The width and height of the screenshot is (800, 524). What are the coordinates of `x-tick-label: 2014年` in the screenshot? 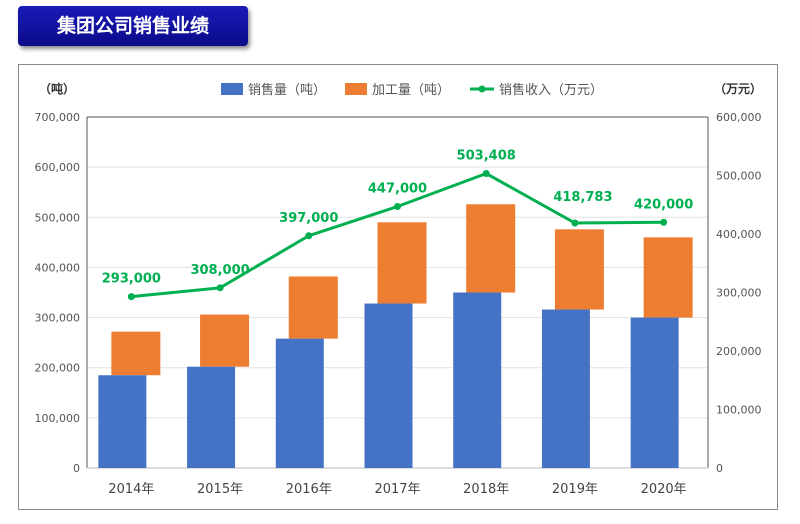 It's located at (131, 489).